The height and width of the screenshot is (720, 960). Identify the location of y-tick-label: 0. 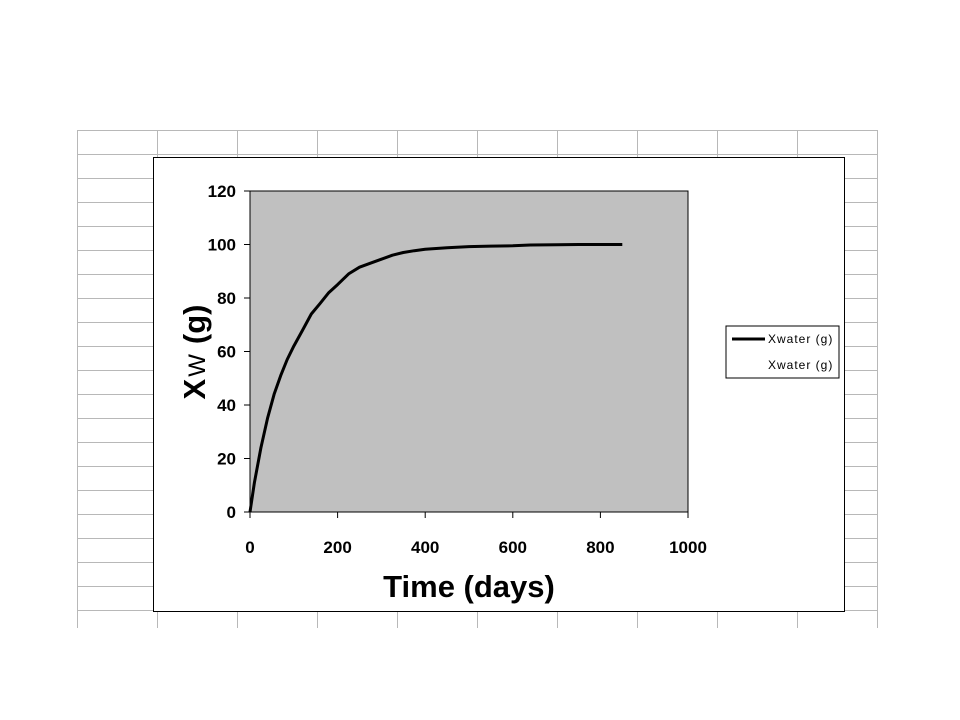
(231, 512).